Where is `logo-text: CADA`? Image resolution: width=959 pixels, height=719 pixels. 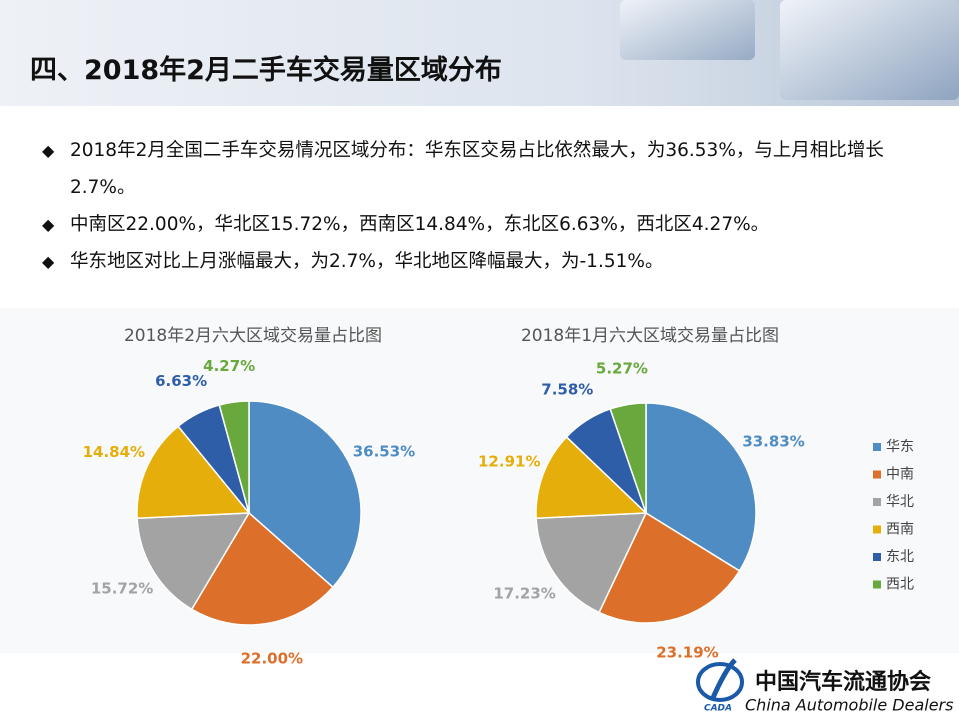 logo-text: CADA is located at coordinates (718, 709).